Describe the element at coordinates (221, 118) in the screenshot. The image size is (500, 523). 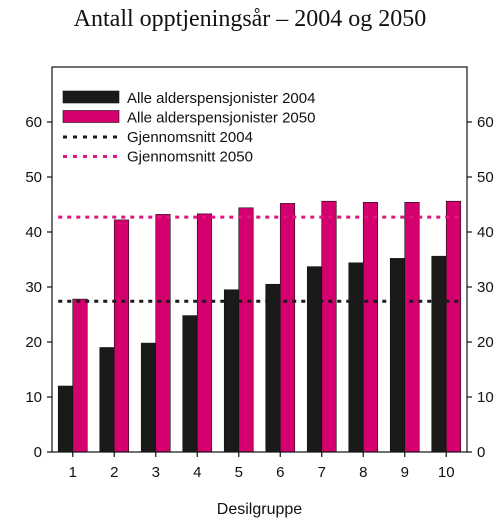
I see `legend-label-series-2050: Alle alderspensjonister 2050` at that location.